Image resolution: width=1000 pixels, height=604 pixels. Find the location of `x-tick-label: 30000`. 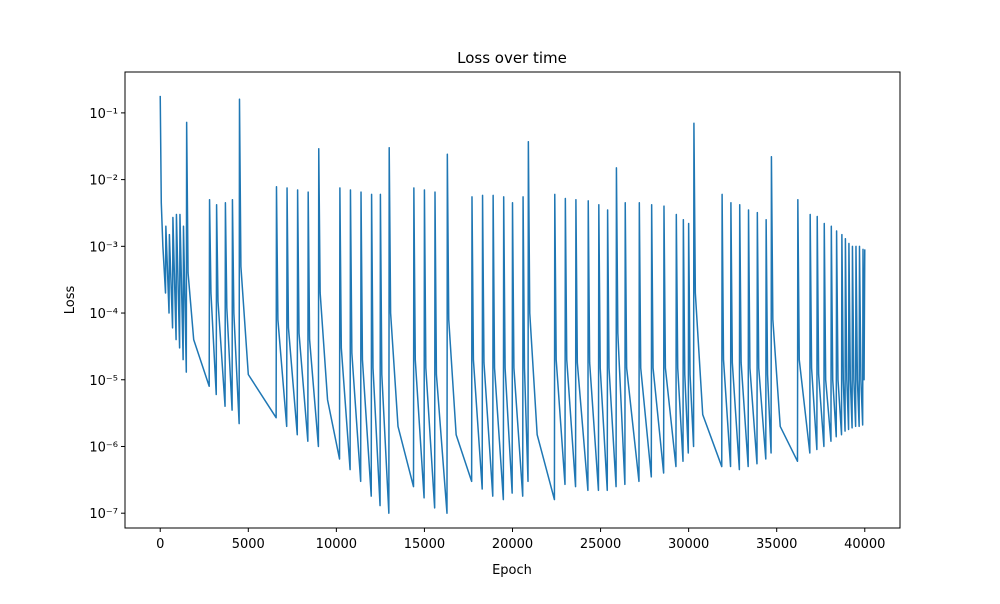

x-tick-label: 30000 is located at coordinates (688, 544).